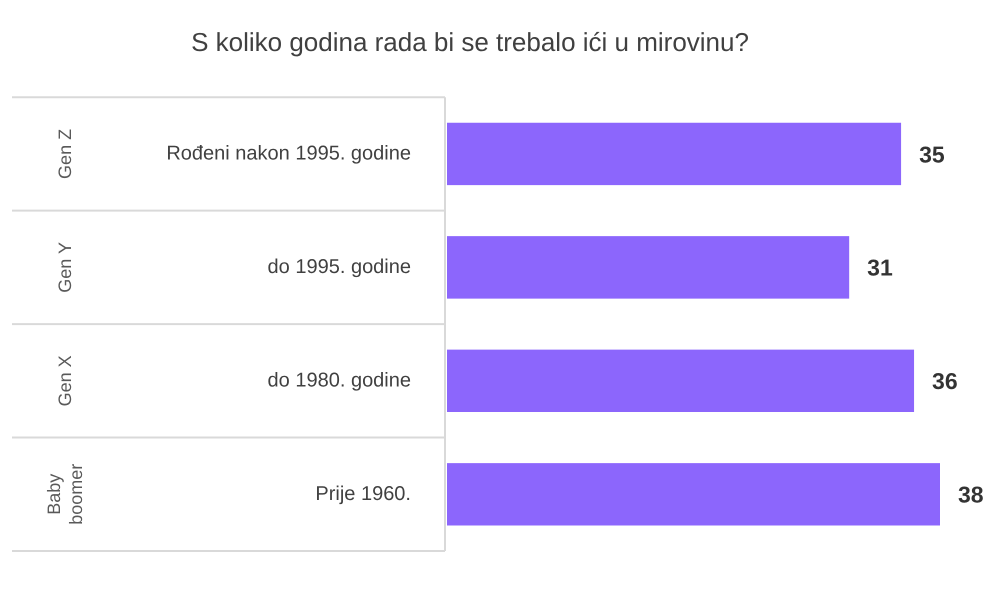  I want to click on data-label: 38, so click(971, 495).